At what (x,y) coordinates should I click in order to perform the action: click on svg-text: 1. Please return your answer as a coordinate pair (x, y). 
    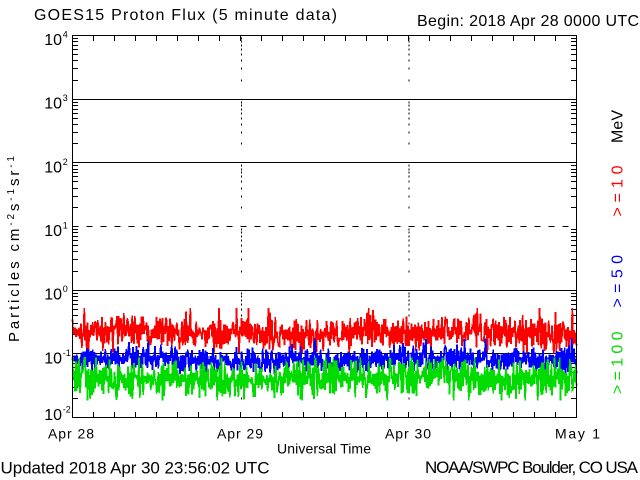
    Looking at the image, I should click on (65, 226).